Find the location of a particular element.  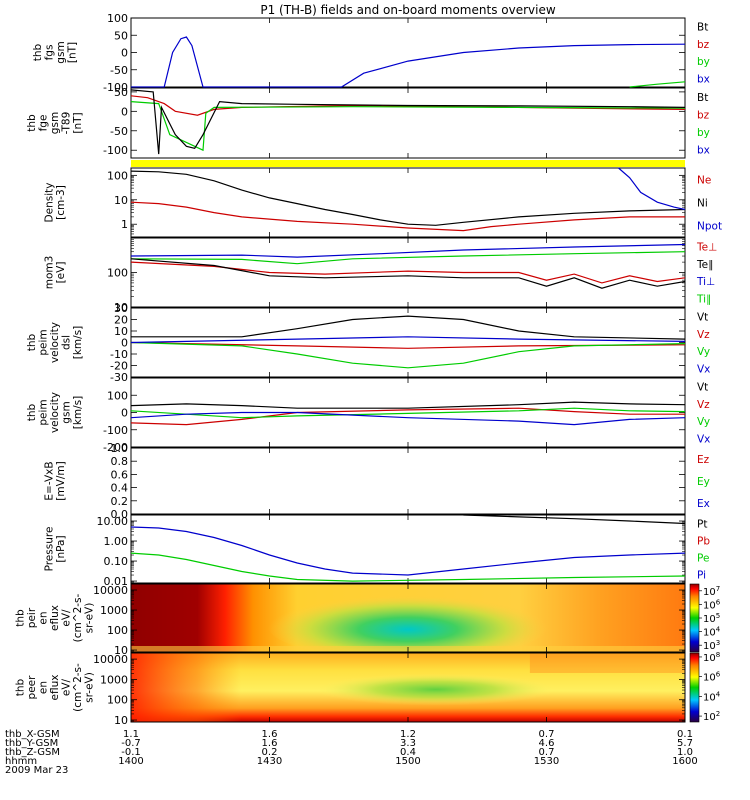

y-tick-label: 50 is located at coordinates (121, 92).